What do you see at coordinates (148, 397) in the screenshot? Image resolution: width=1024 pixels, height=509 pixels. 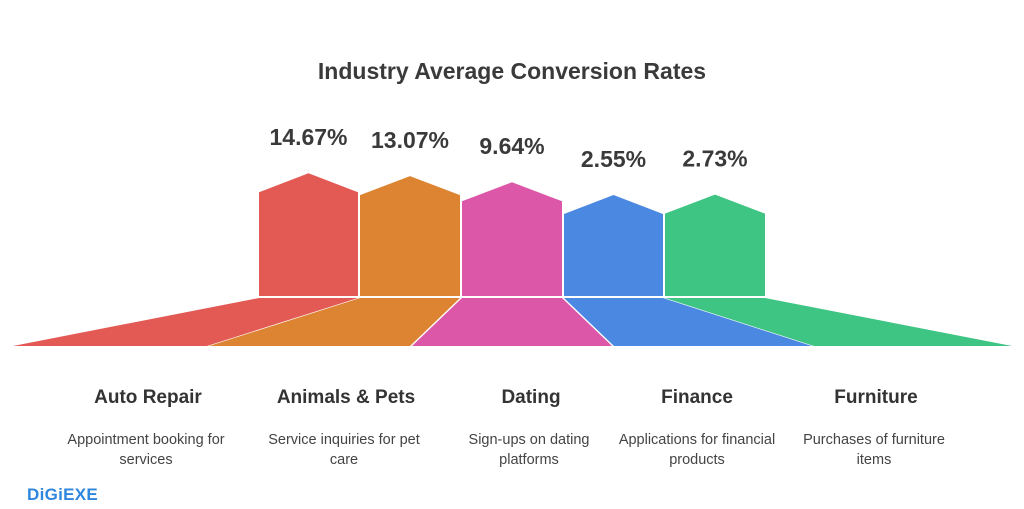 I see `category-label: Auto Repair` at bounding box center [148, 397].